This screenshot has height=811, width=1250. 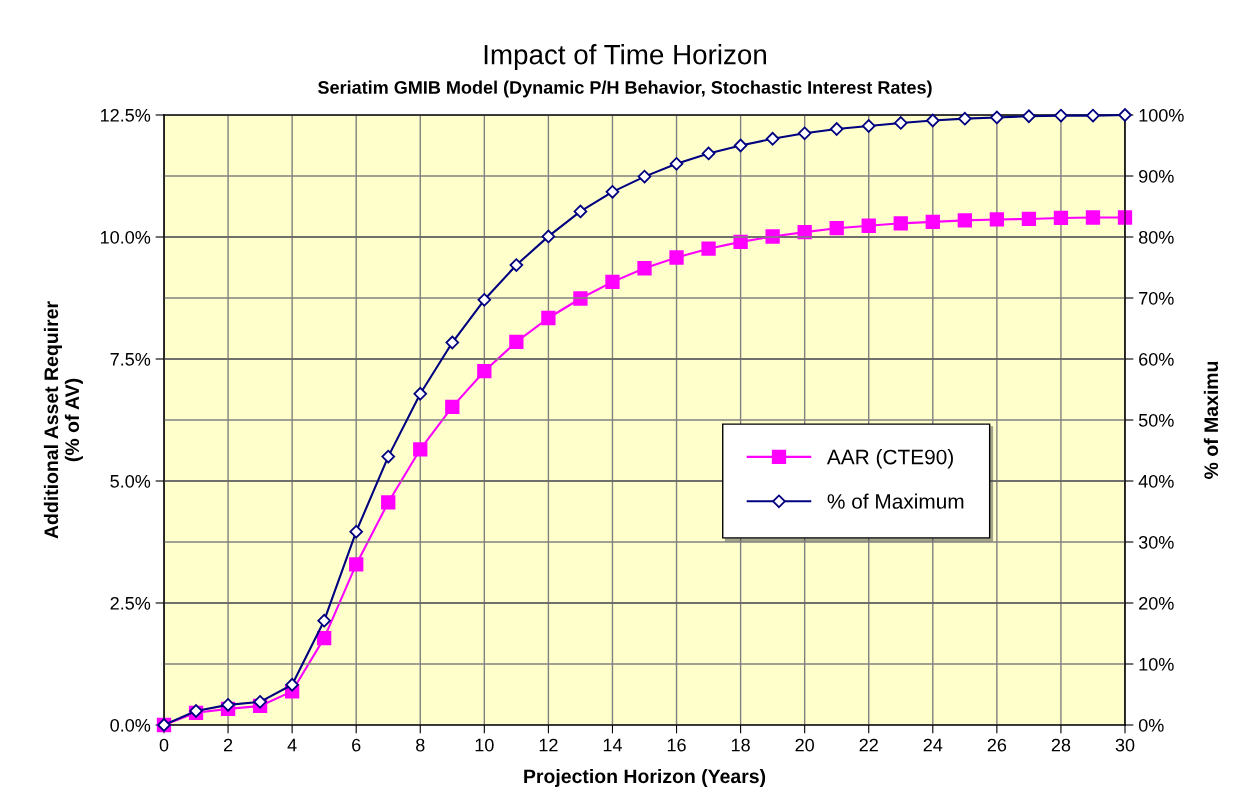 I want to click on y2-tick-label: 20%, so click(x=1156, y=603).